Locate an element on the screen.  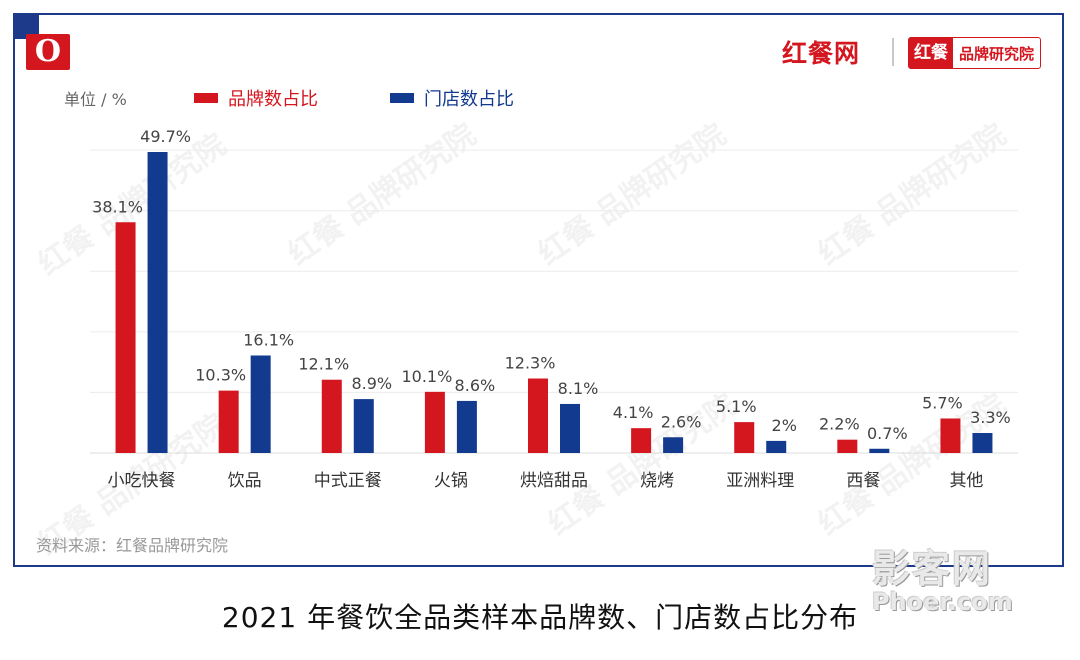
data-label: 10.3% is located at coordinates (220, 375).